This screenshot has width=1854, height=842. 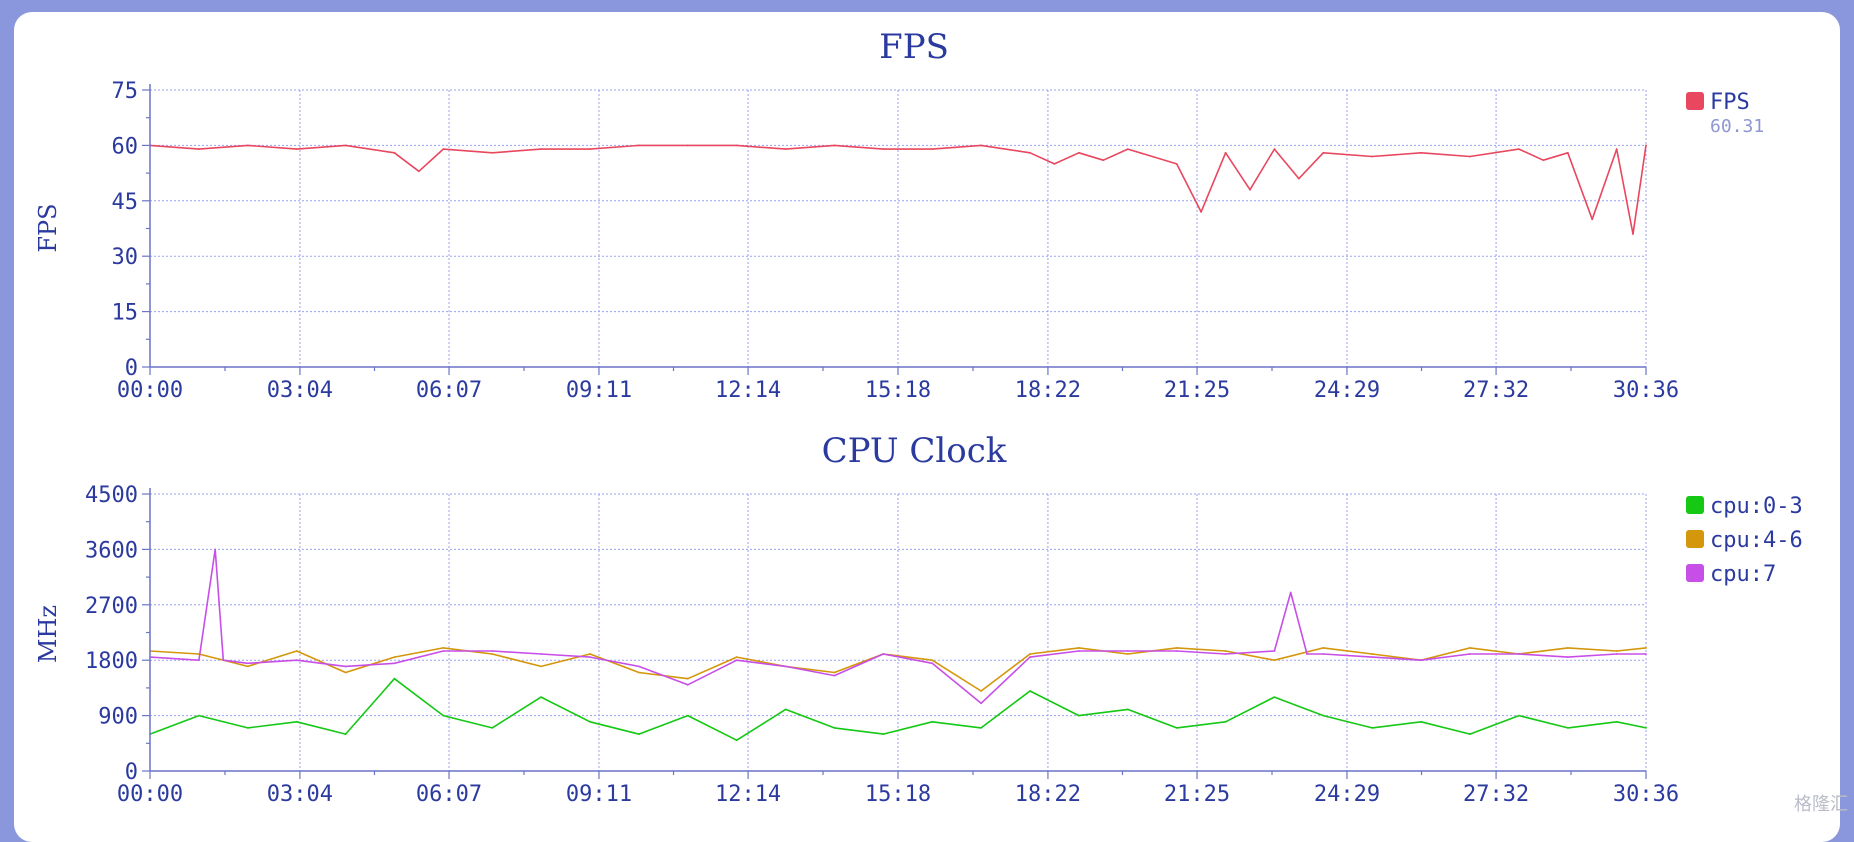 I want to click on legend-swatch, so click(x=1695, y=573).